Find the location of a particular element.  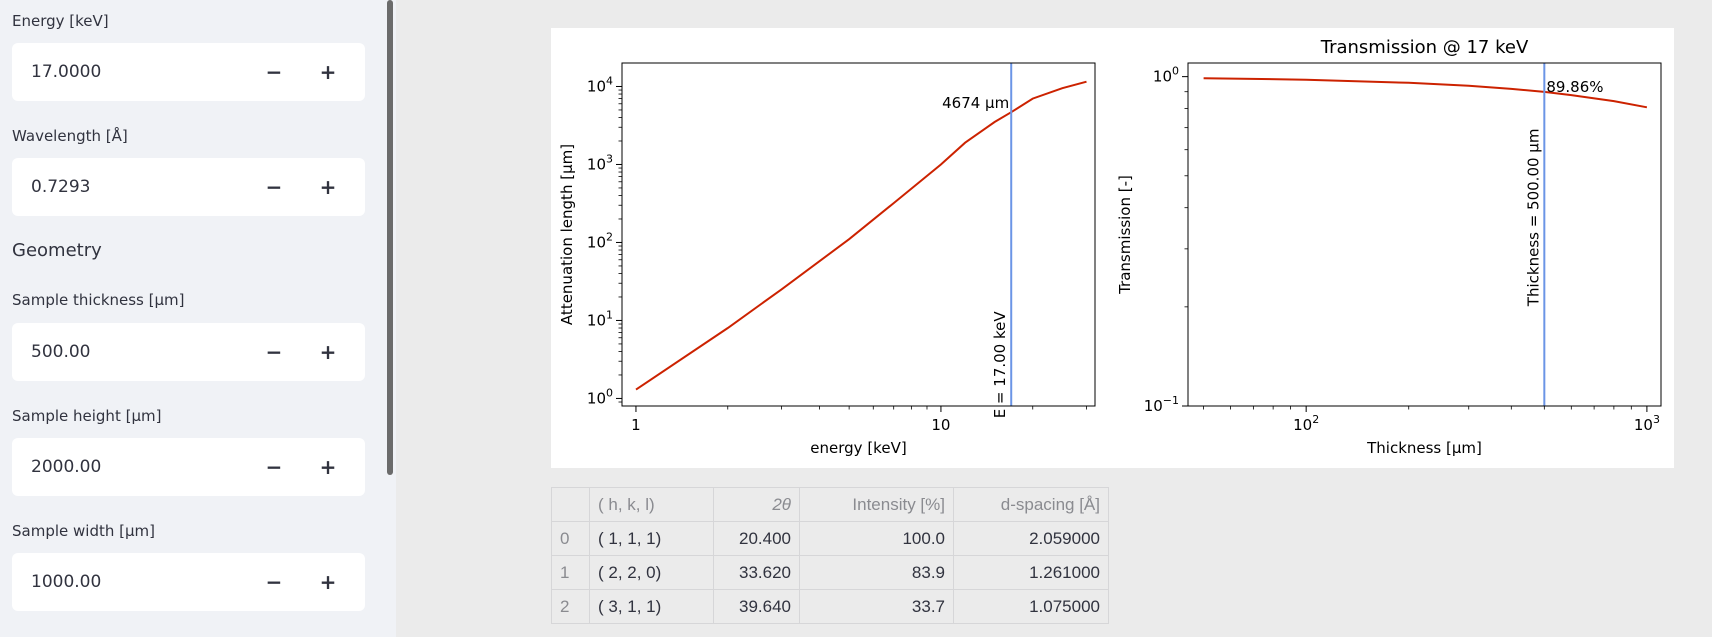

width-value: 1000.00 is located at coordinates (66, 582).